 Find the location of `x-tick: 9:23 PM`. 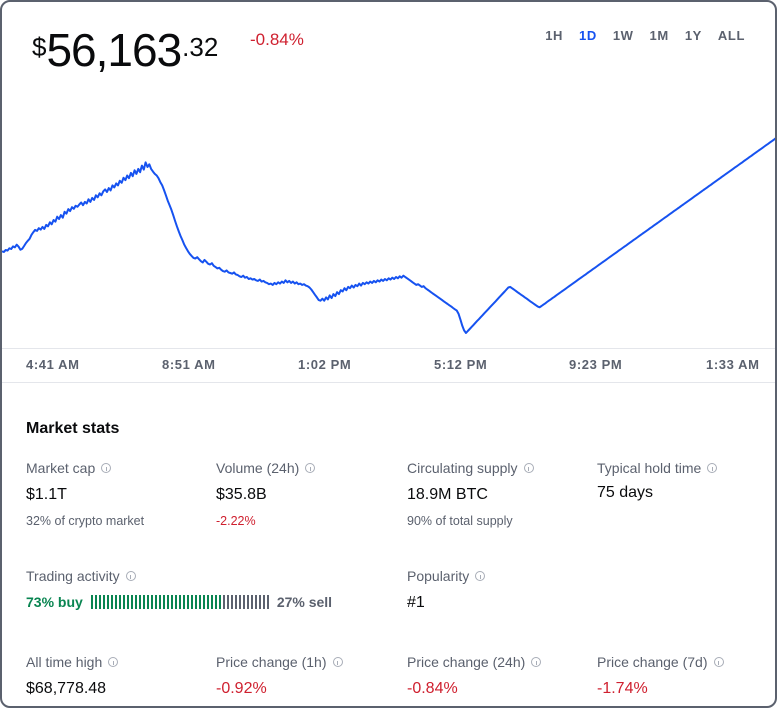

x-tick: 9:23 PM is located at coordinates (596, 364).